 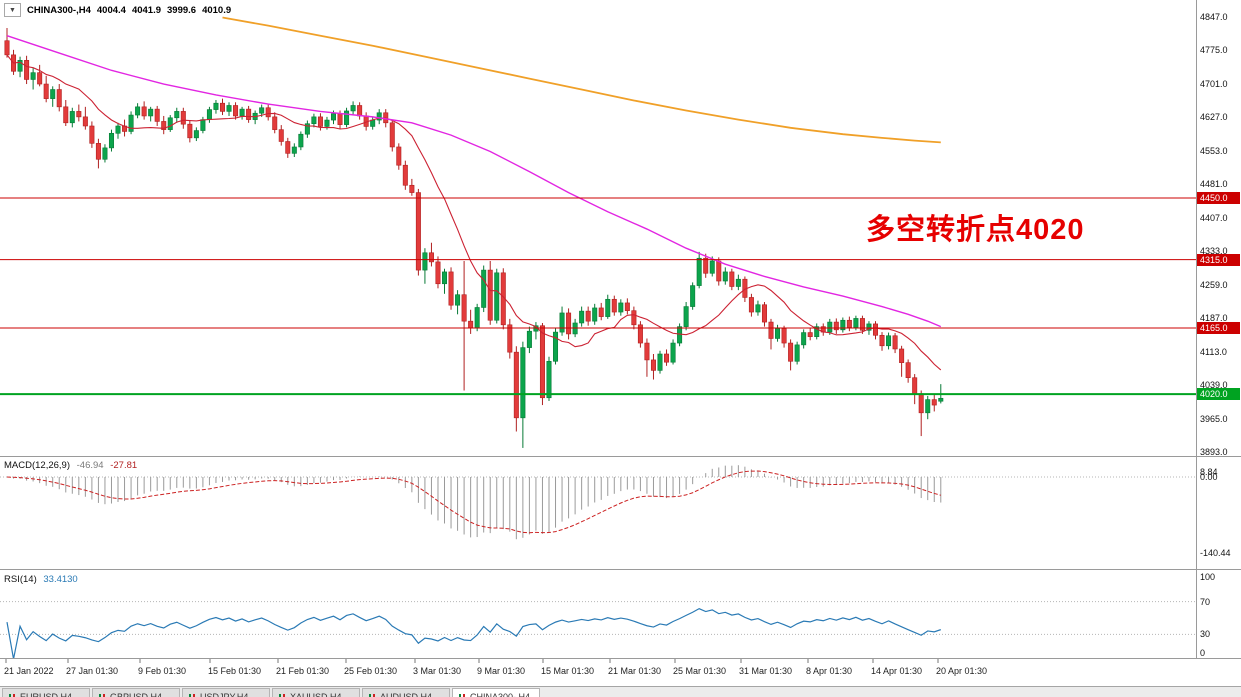 I want to click on ohlc-high-value: 4041.9, so click(x=146, y=10).